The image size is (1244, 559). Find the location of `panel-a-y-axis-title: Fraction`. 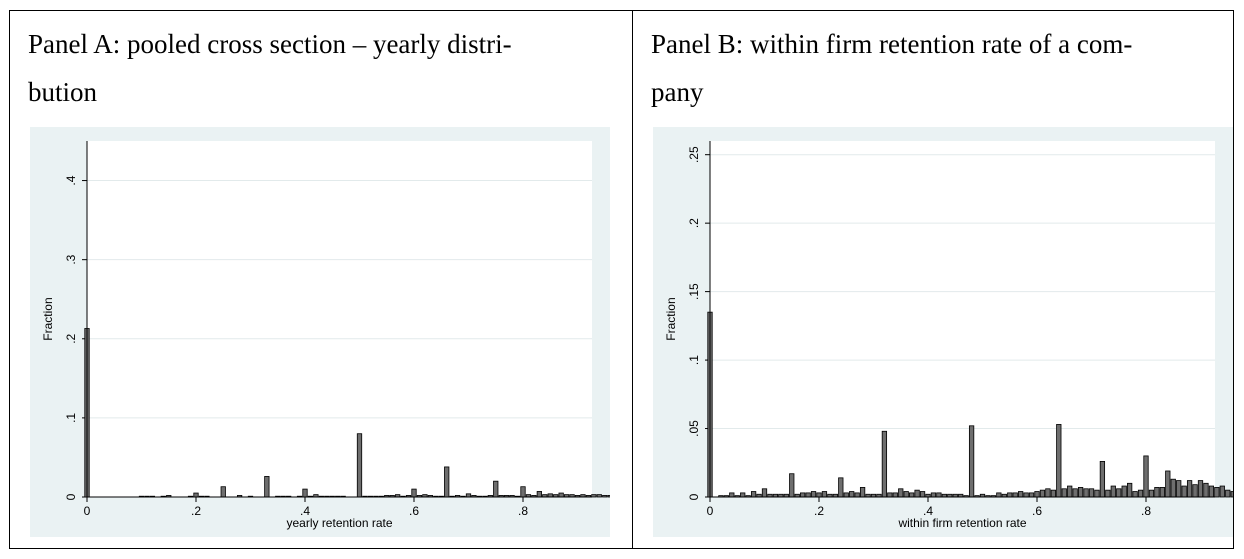

panel-a-y-axis-title: Fraction is located at coordinates (48, 318).